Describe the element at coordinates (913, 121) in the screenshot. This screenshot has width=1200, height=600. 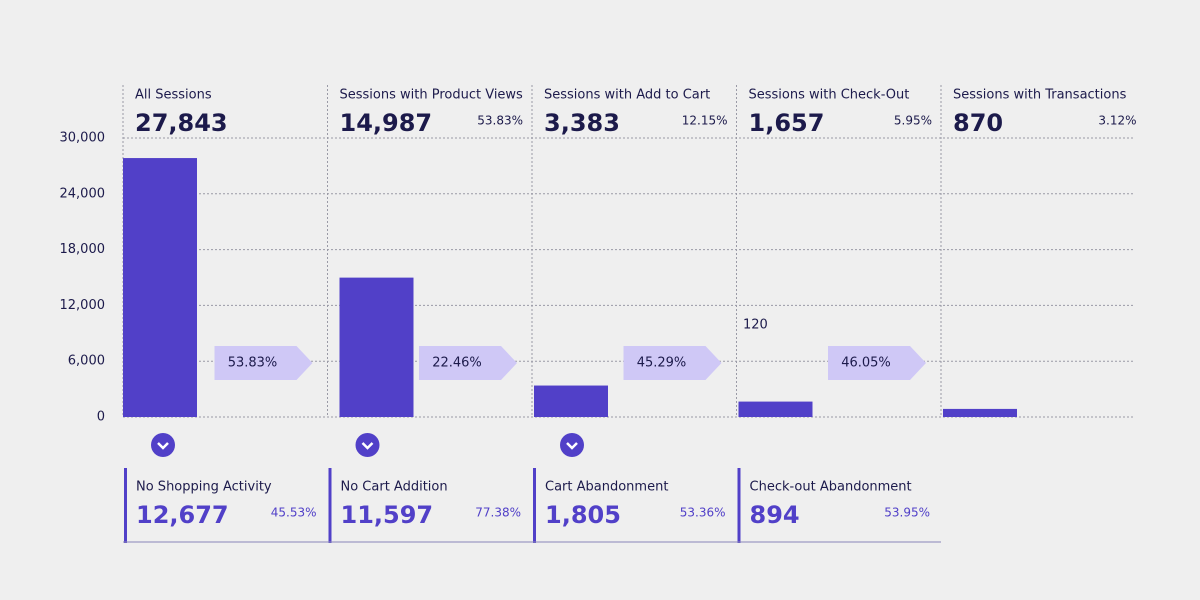
I see `stage-share: 5.95%` at that location.